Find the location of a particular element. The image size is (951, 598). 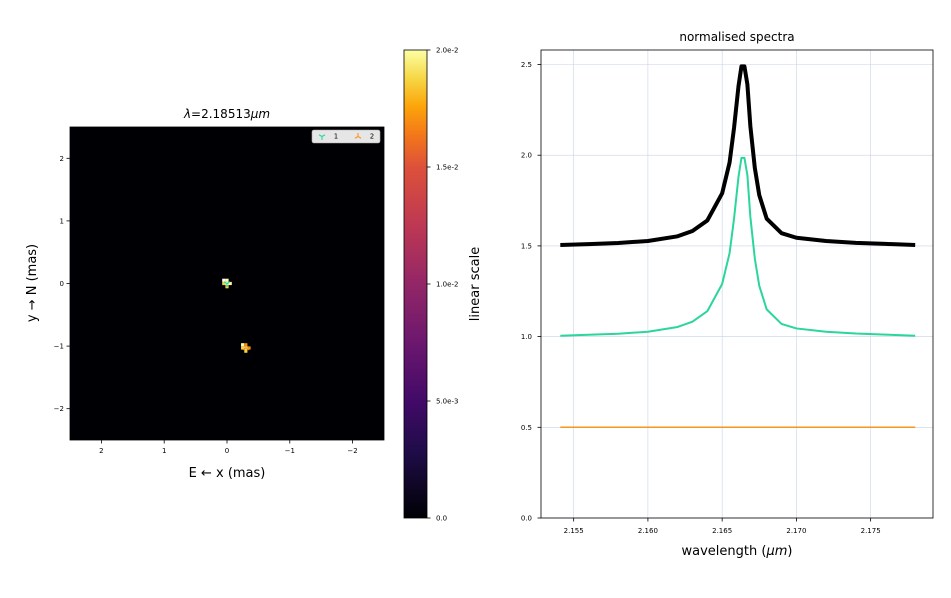

spectra-x-tick-label: 2.155 is located at coordinates (574, 531).